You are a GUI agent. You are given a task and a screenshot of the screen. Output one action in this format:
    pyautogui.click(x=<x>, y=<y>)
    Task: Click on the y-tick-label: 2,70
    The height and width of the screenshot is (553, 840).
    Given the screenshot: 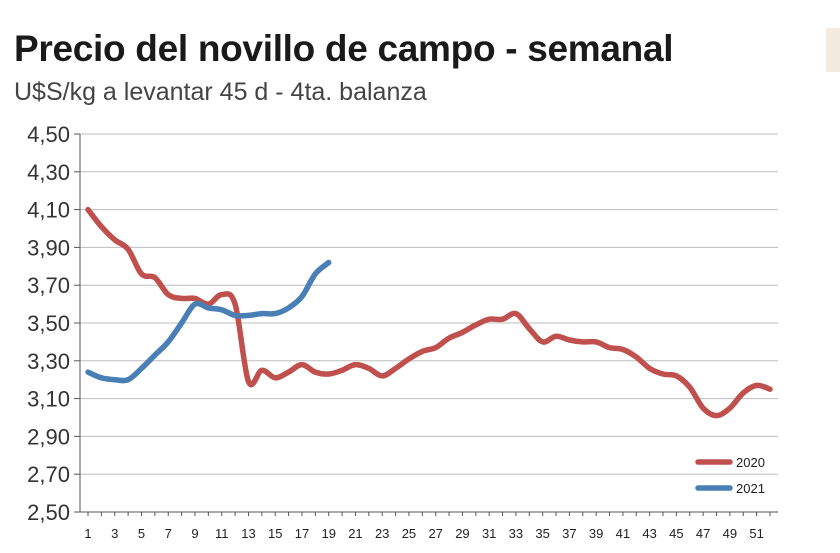 What is the action you would take?
    pyautogui.click(x=48, y=474)
    